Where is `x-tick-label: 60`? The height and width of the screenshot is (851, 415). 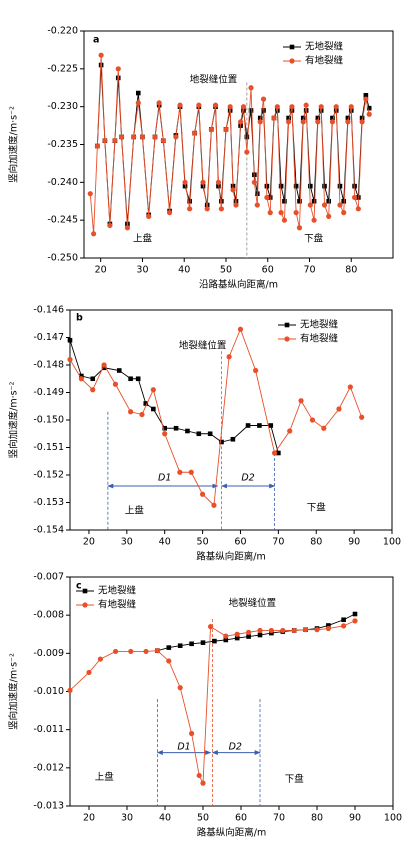
x-tick-label: 60 is located at coordinates (241, 818).